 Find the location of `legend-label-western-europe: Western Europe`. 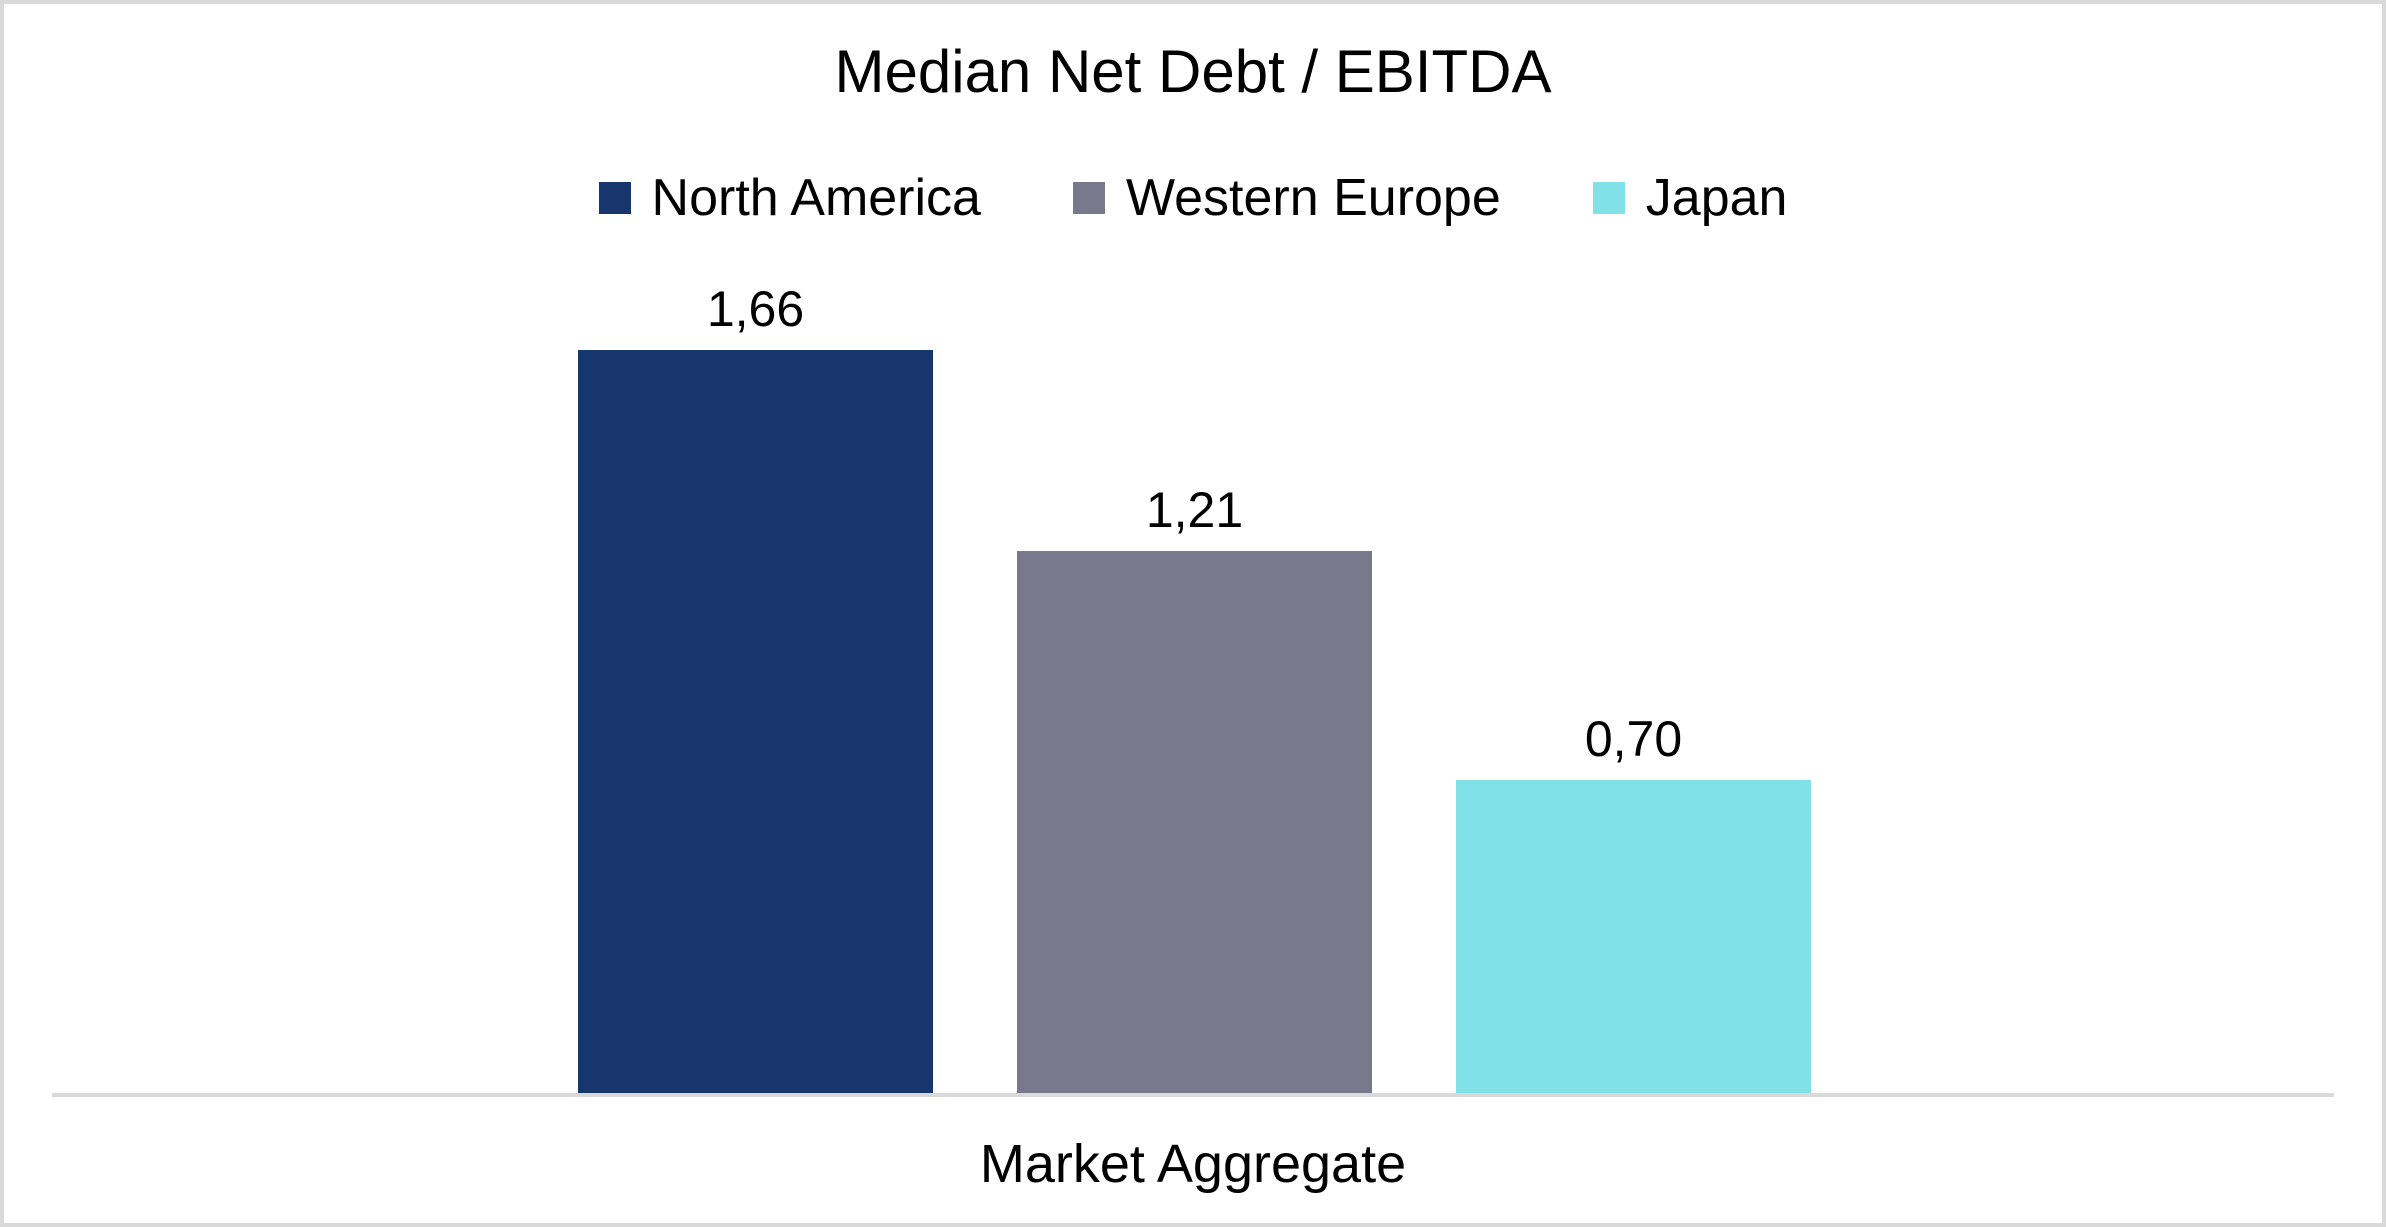

legend-label-western-europe: Western Europe is located at coordinates (1313, 198).